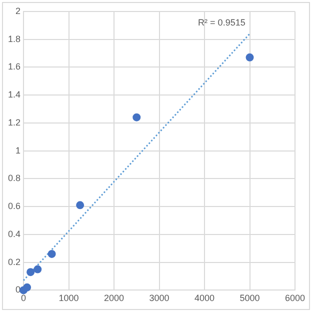 The height and width of the screenshot is (312, 312). What do you see at coordinates (14, 67) in the screenshot?
I see `y-tick-label: 1.6` at bounding box center [14, 67].